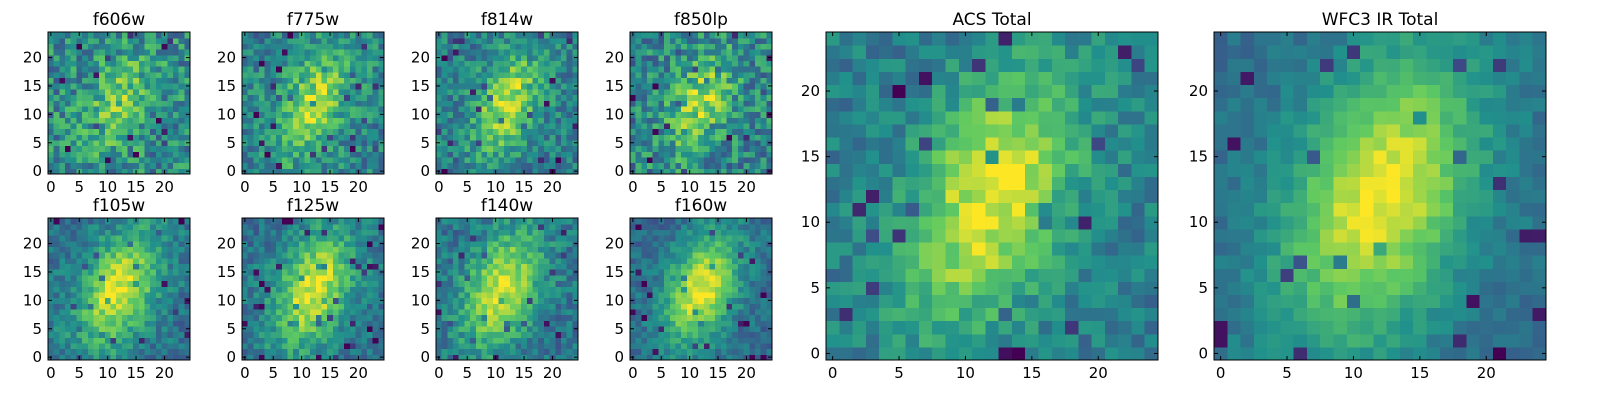  I want to click on x-tick-label: 10, so click(689, 187).